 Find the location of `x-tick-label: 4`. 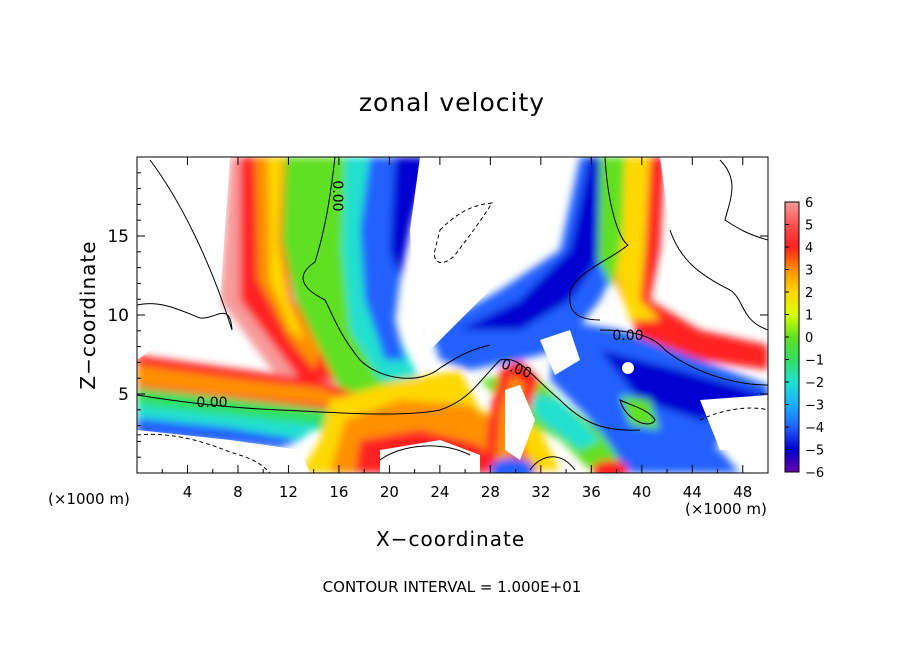

x-tick-label: 4 is located at coordinates (188, 492).